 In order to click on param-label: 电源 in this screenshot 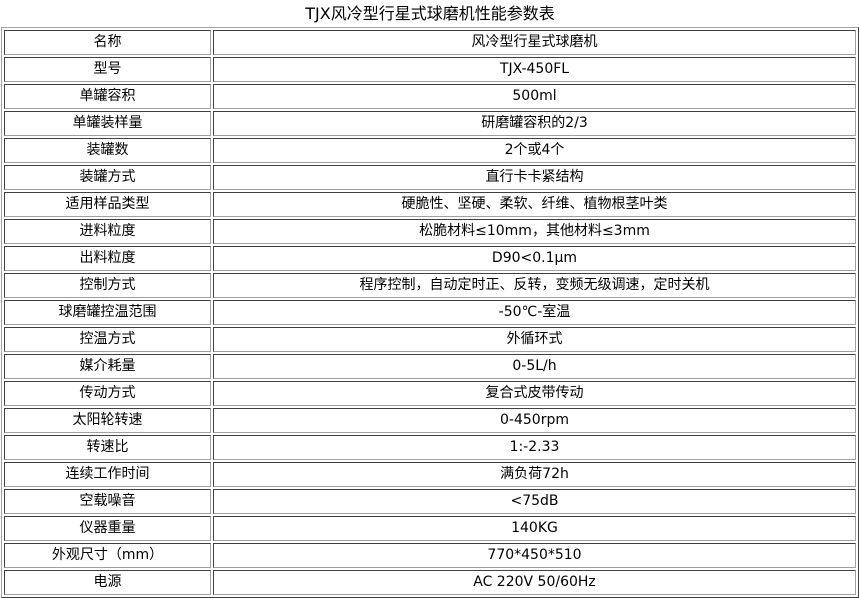, I will do `click(107, 582)`.